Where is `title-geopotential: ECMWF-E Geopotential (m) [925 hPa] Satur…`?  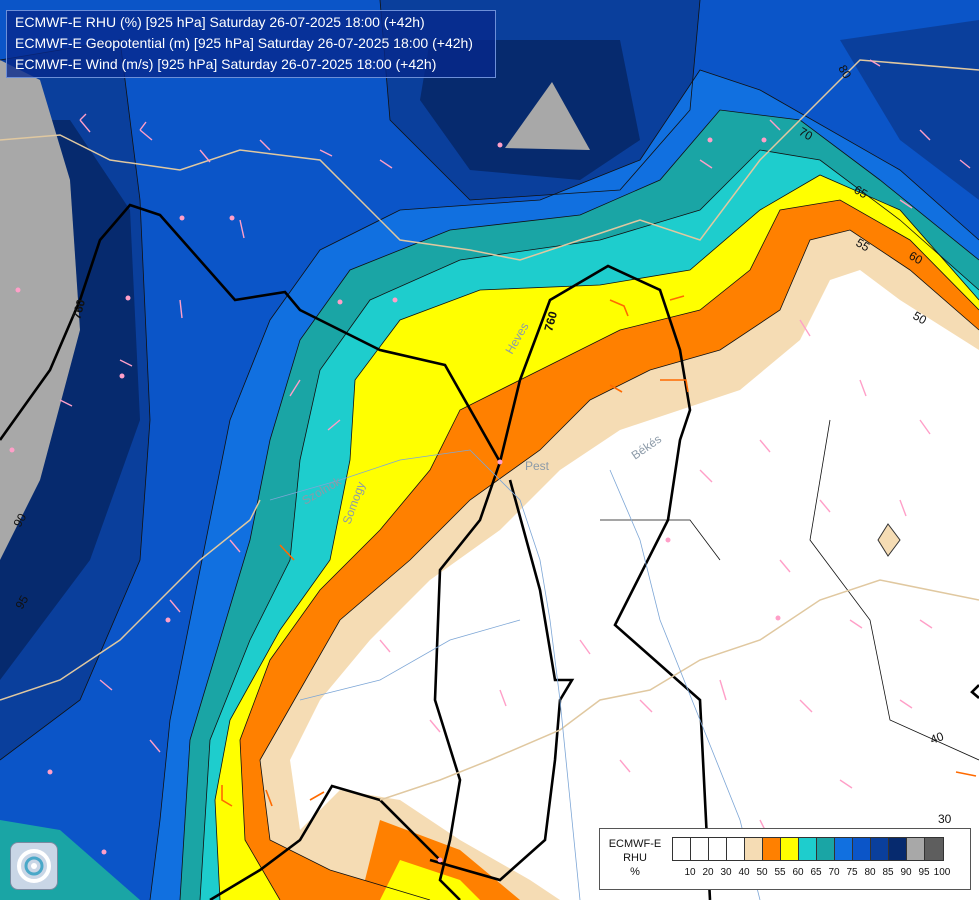 title-geopotential: ECMWF-E Geopotential (m) [925 hPa] Satur… is located at coordinates (244, 43).